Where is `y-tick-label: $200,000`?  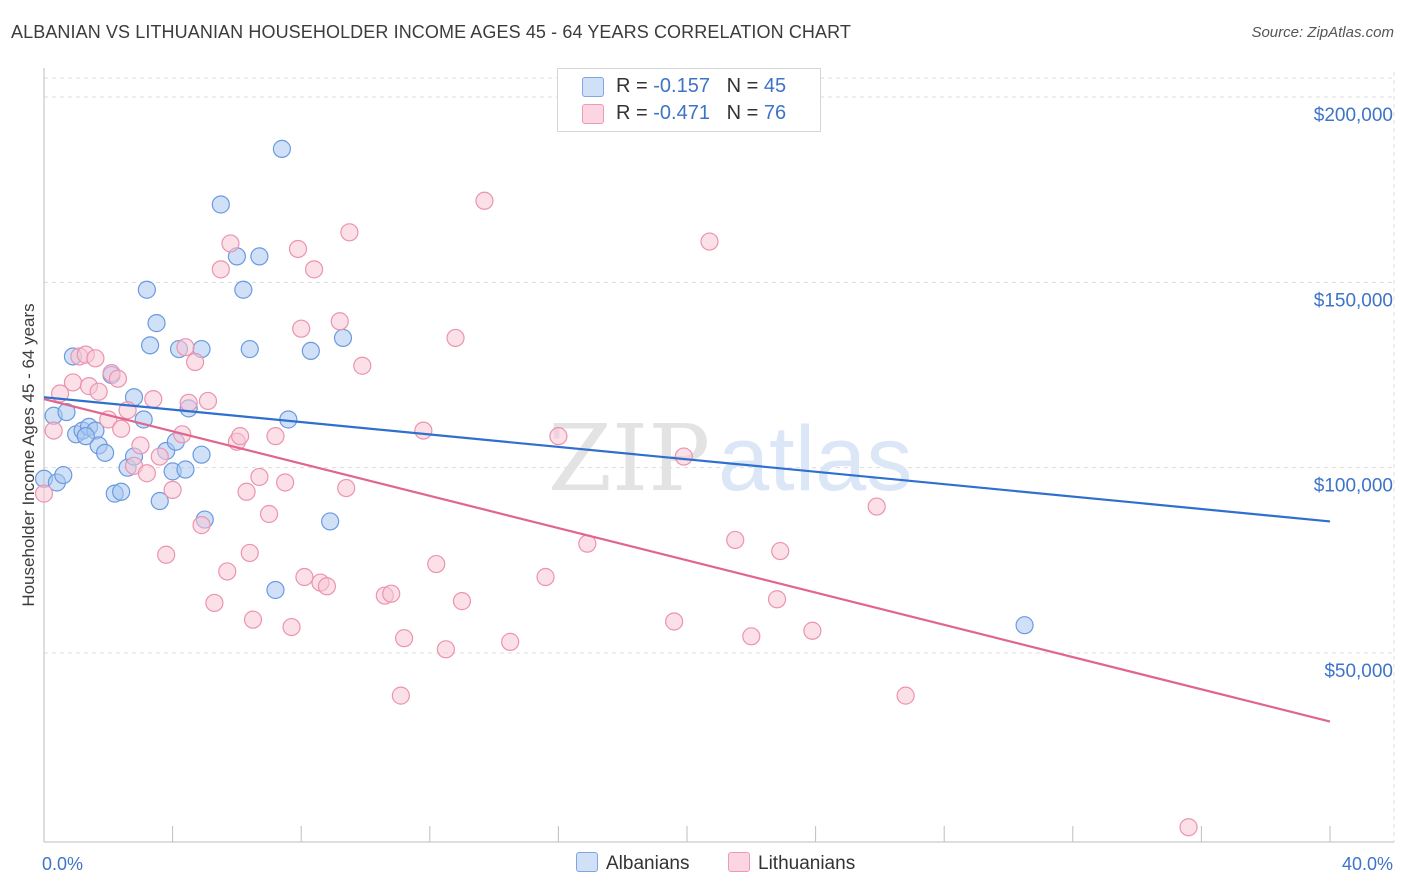
y-tick-label: $200,000 is located at coordinates (1353, 115).